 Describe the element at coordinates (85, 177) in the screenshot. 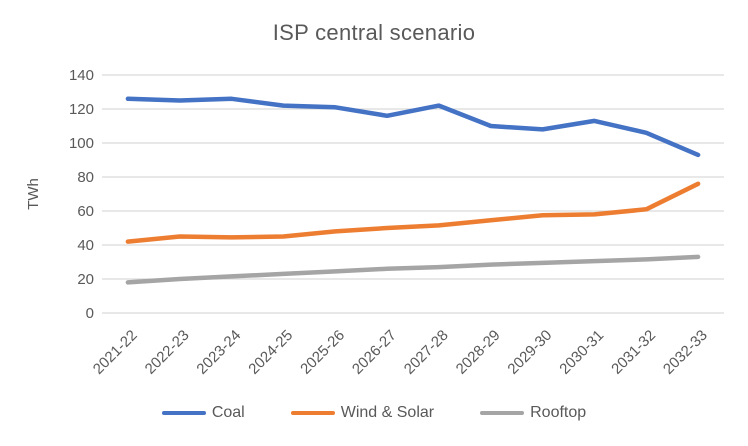

I see `y-tick-label: 80` at that location.